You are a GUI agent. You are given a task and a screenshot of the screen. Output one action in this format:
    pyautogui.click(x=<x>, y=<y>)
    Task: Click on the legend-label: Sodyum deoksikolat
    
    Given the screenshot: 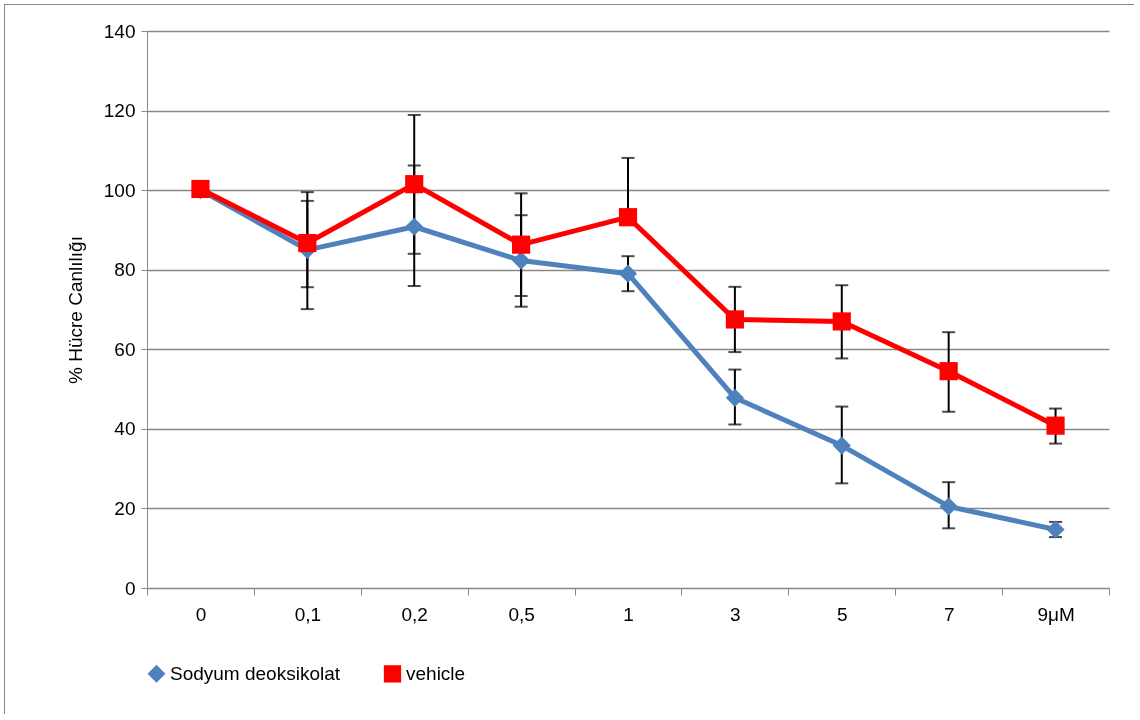 What is the action you would take?
    pyautogui.click(x=255, y=673)
    